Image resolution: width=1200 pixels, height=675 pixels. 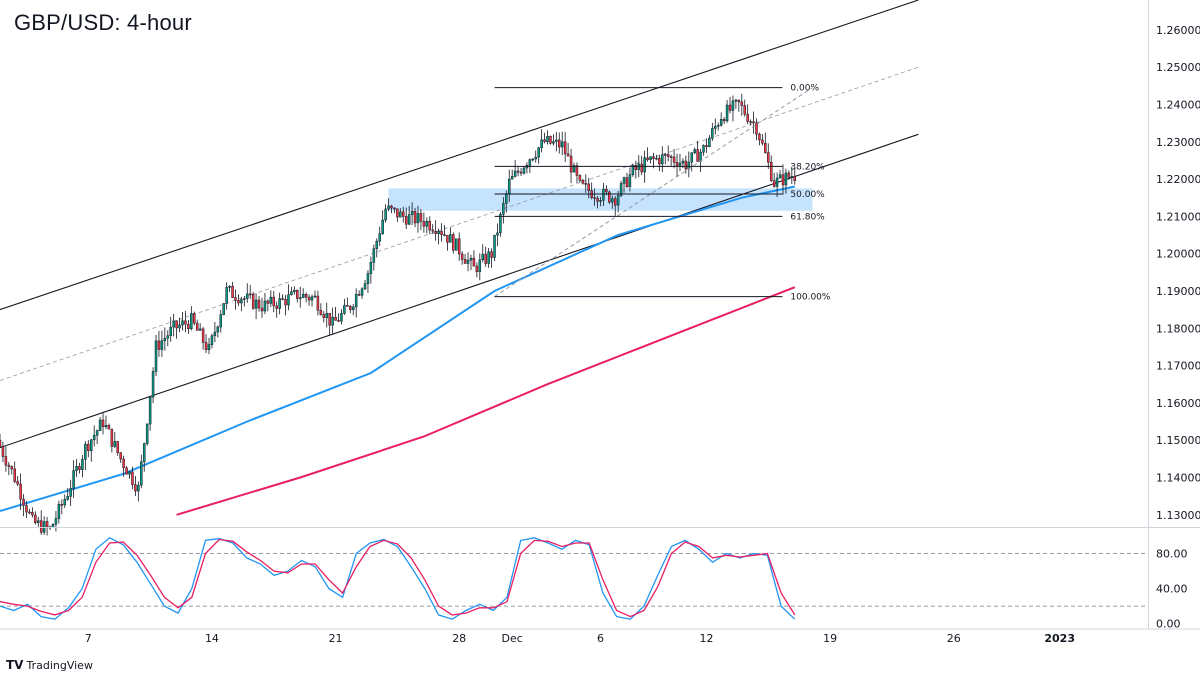 I want to click on price-tick-label: 1.14000, so click(x=1178, y=478).